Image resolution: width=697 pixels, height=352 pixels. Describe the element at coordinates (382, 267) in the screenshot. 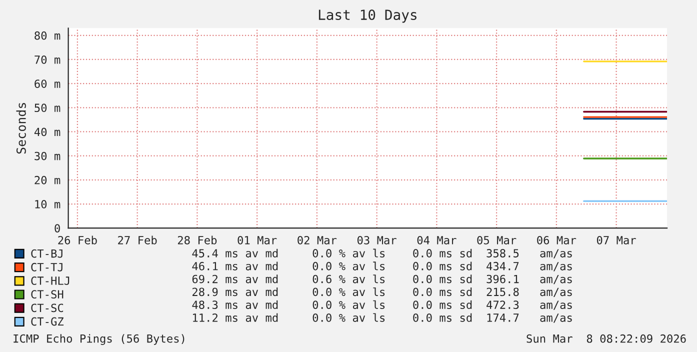

I see `text: 46.1 ms av md 0.0 % av ls 0.0 ms sd 434.7 am/as` at that location.